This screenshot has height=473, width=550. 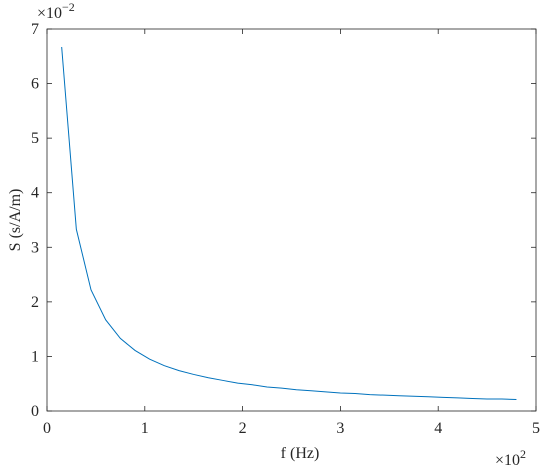 I want to click on y-tick-label: 1, so click(x=35, y=356).